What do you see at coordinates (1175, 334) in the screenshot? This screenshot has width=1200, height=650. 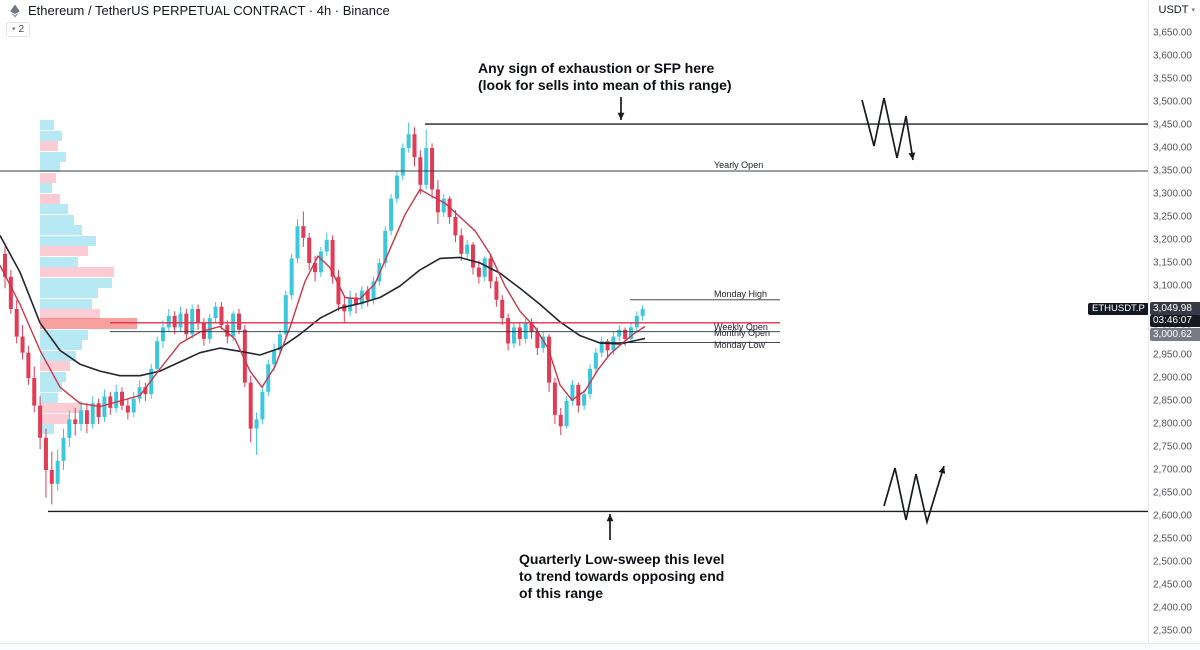 I see `secondary-price-badge: 3,000.62` at bounding box center [1175, 334].